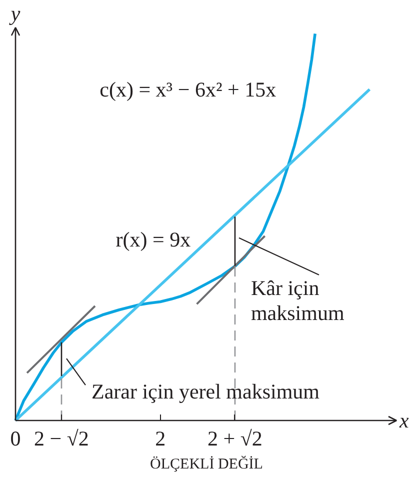 Image resolution: width=416 pixels, height=481 pixels. What do you see at coordinates (160, 438) in the screenshot?
I see `x-tick-label: 2` at bounding box center [160, 438].